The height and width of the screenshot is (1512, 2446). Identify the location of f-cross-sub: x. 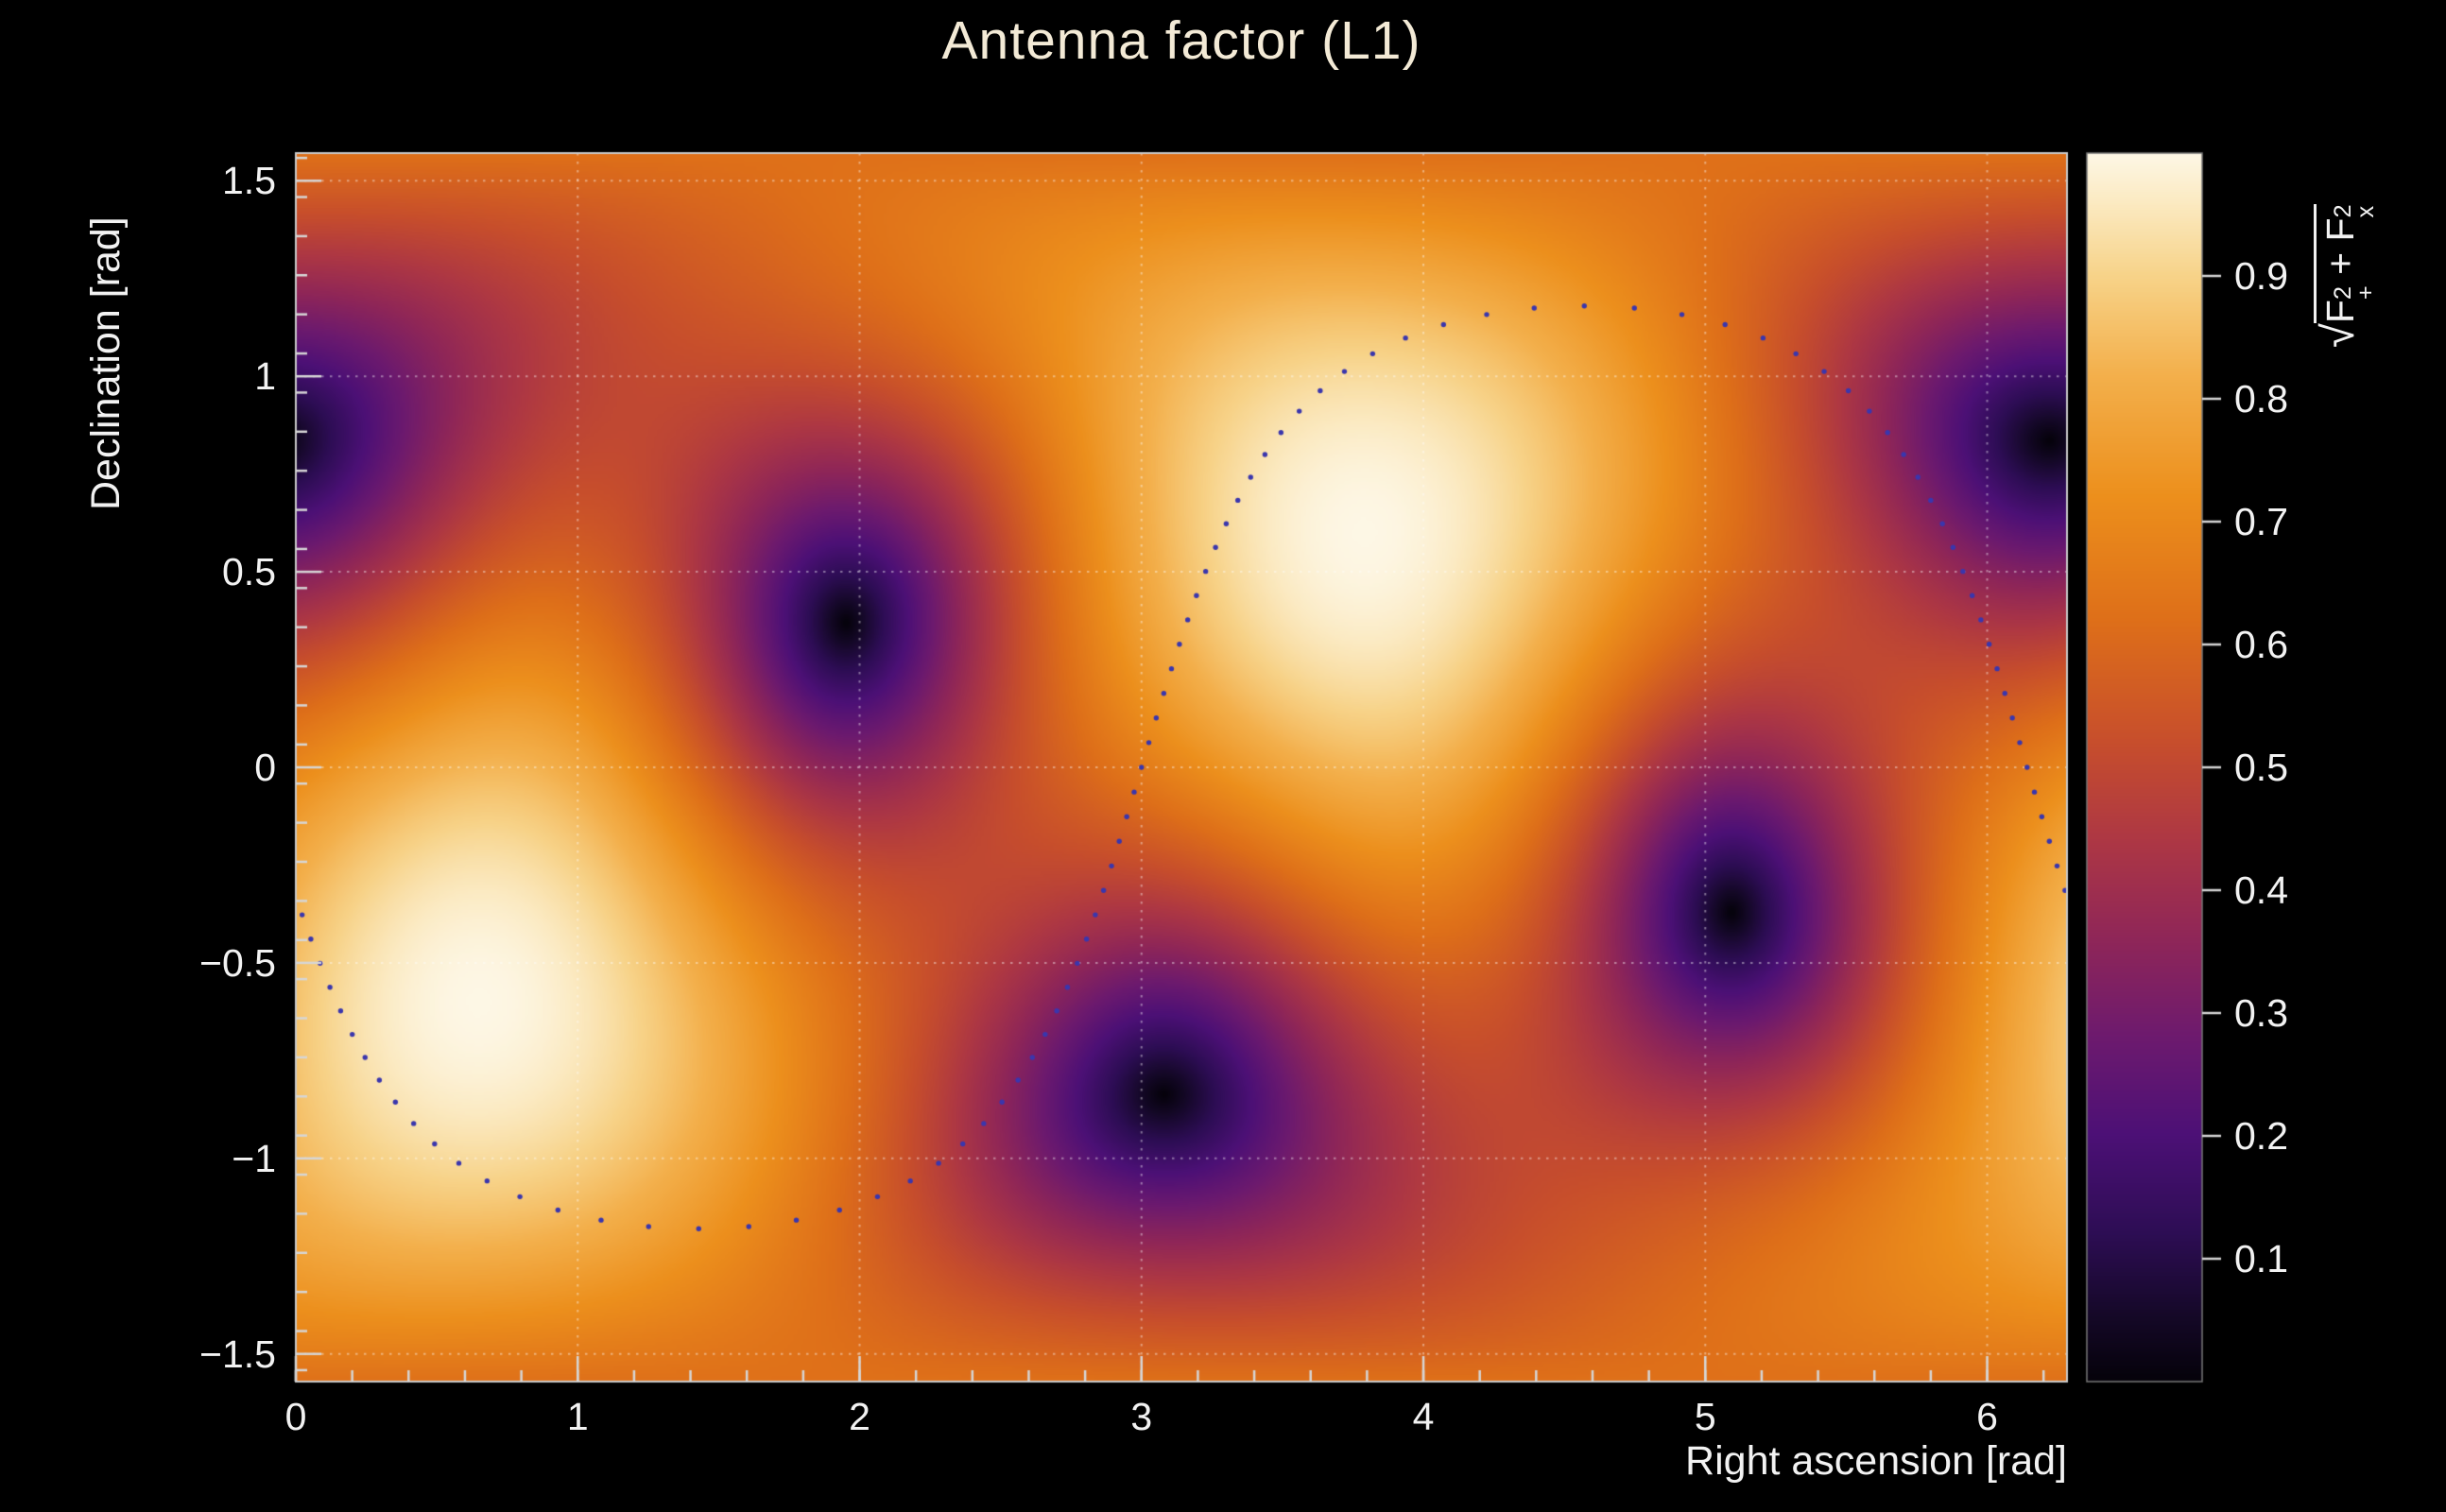
(2366, 211).